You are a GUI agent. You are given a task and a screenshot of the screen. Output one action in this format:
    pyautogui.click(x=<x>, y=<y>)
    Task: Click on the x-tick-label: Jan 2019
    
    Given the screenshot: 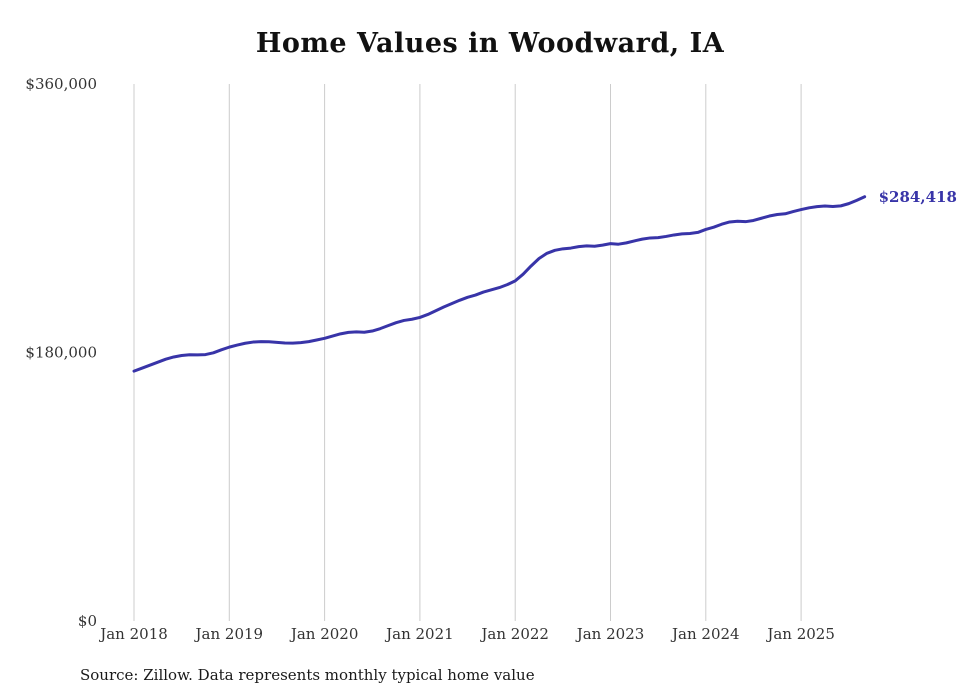 What is the action you would take?
    pyautogui.click(x=229, y=634)
    